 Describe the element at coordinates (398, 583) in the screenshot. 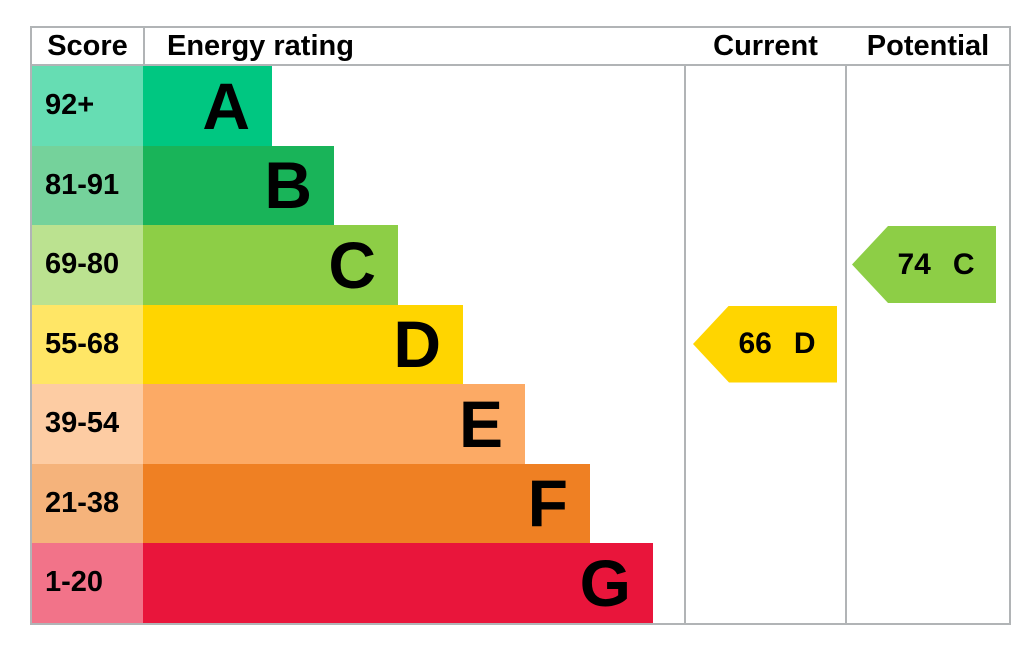

I see `band-bar-g: G` at that location.